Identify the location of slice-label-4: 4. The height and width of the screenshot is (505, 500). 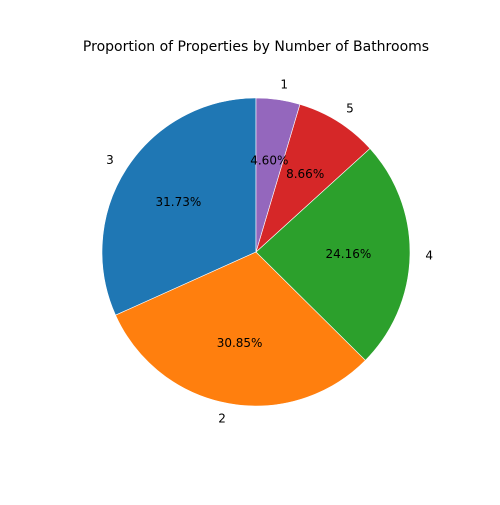
(429, 256).